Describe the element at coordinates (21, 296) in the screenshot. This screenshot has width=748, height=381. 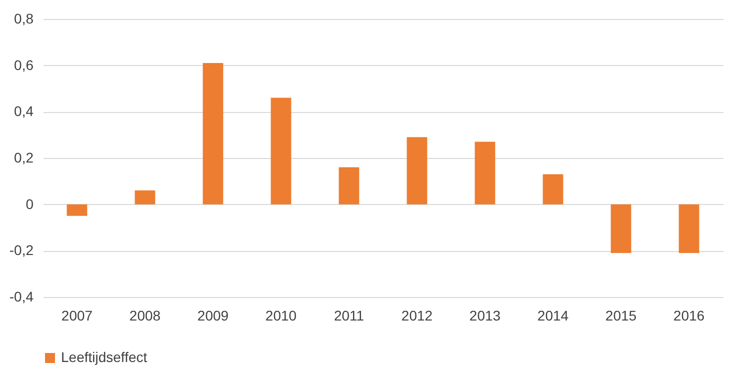
I see `y-tick-label: -0,4` at that location.